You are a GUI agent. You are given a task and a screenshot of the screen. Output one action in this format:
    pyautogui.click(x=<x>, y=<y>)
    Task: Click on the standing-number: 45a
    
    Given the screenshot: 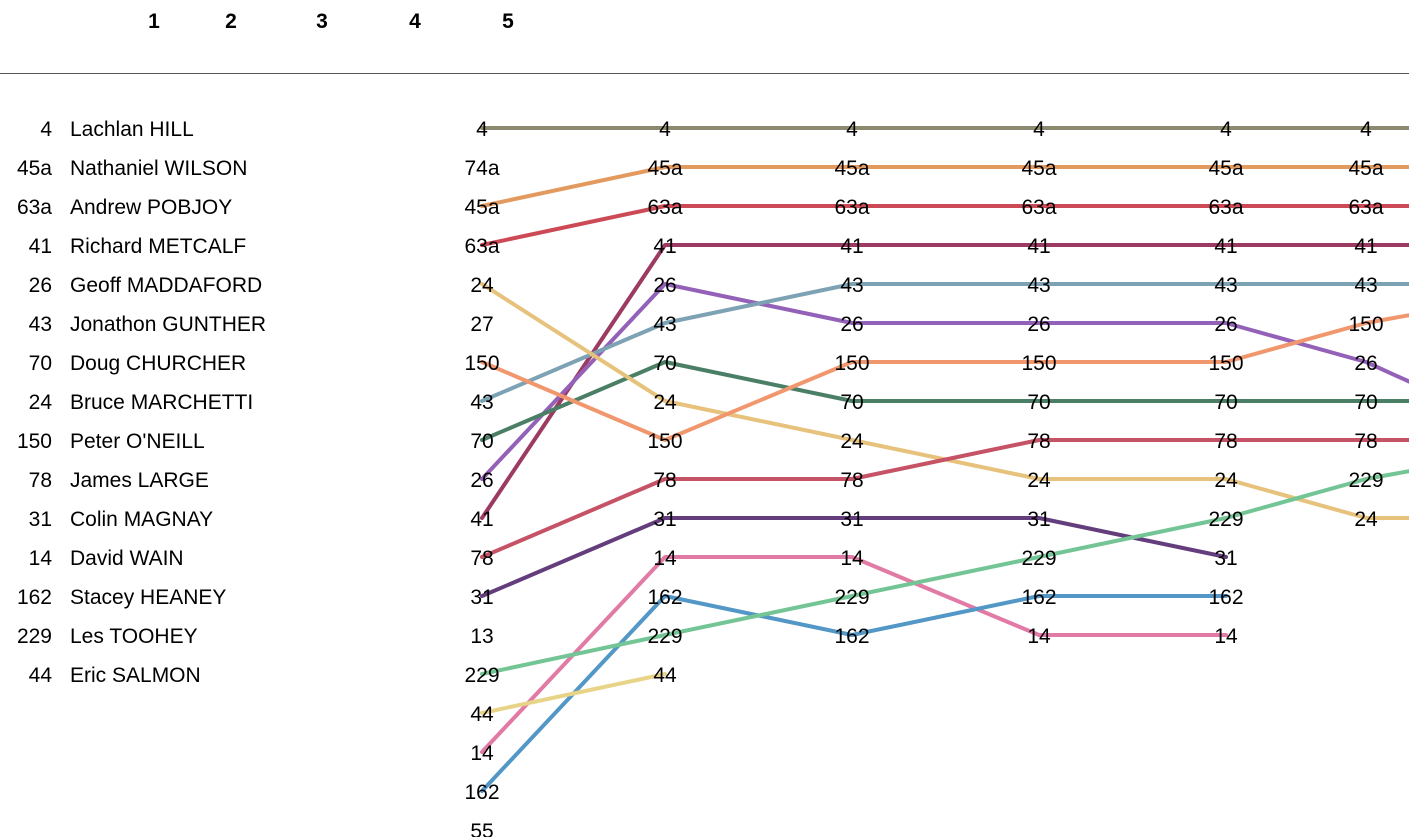 What is the action you would take?
    pyautogui.click(x=34, y=168)
    